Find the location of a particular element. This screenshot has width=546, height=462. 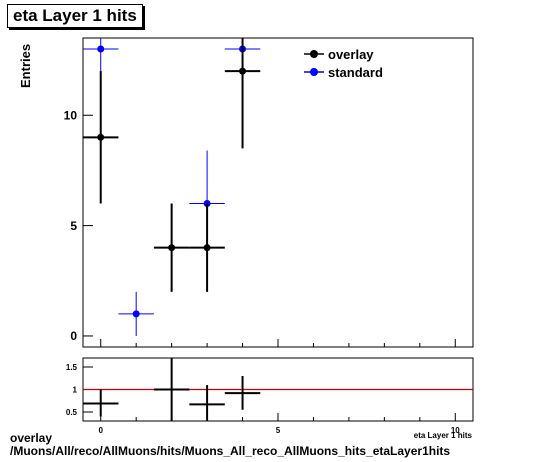

y-tick-label: 0 is located at coordinates (73, 336).